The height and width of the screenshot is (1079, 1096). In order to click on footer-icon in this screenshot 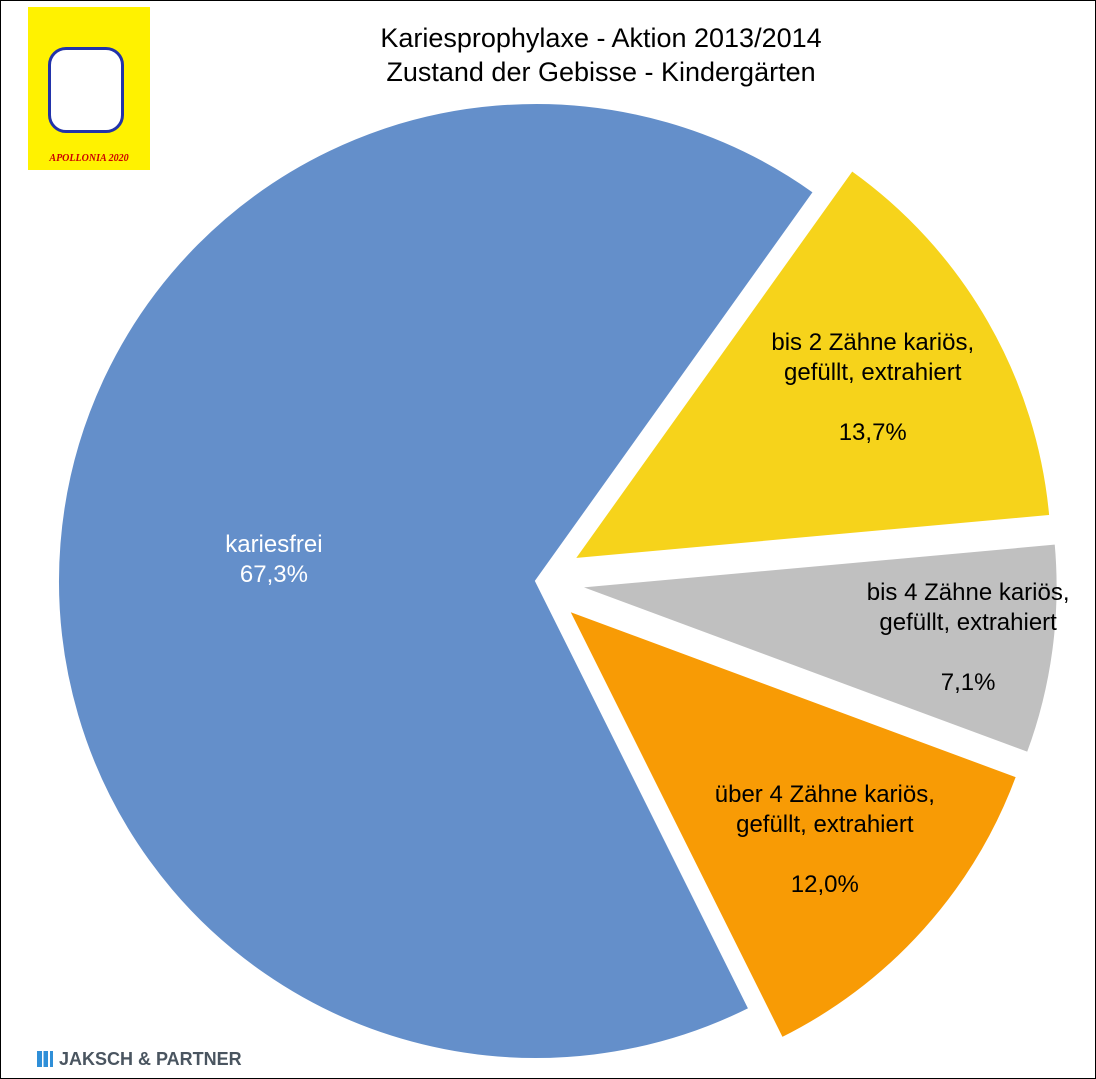, I will do `click(45, 1059)`.